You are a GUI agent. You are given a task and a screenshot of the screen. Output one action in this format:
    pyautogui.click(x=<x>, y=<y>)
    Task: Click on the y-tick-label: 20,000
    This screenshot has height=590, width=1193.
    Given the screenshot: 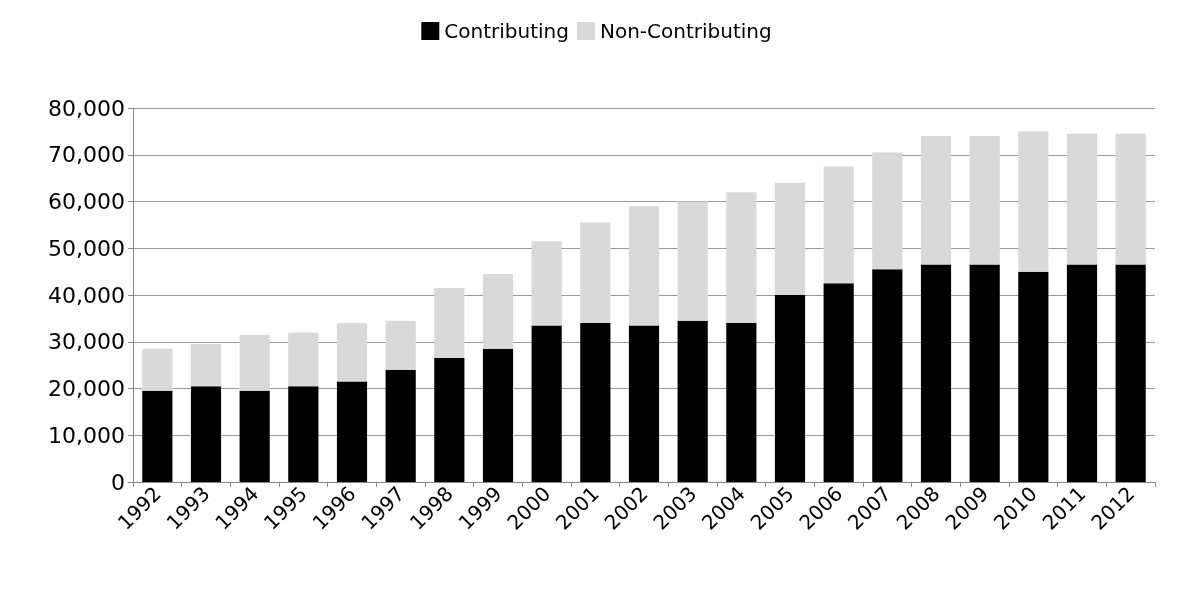 What is the action you would take?
    pyautogui.click(x=86, y=388)
    